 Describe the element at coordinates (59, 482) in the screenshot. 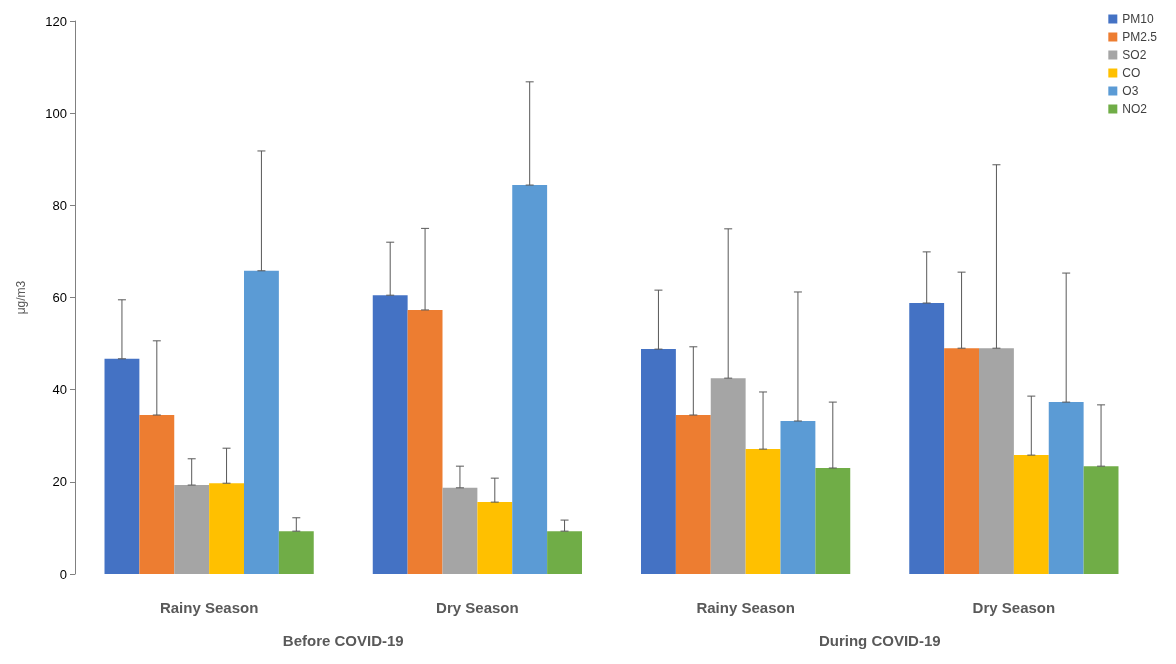

I see `y-tick-label: 20` at that location.